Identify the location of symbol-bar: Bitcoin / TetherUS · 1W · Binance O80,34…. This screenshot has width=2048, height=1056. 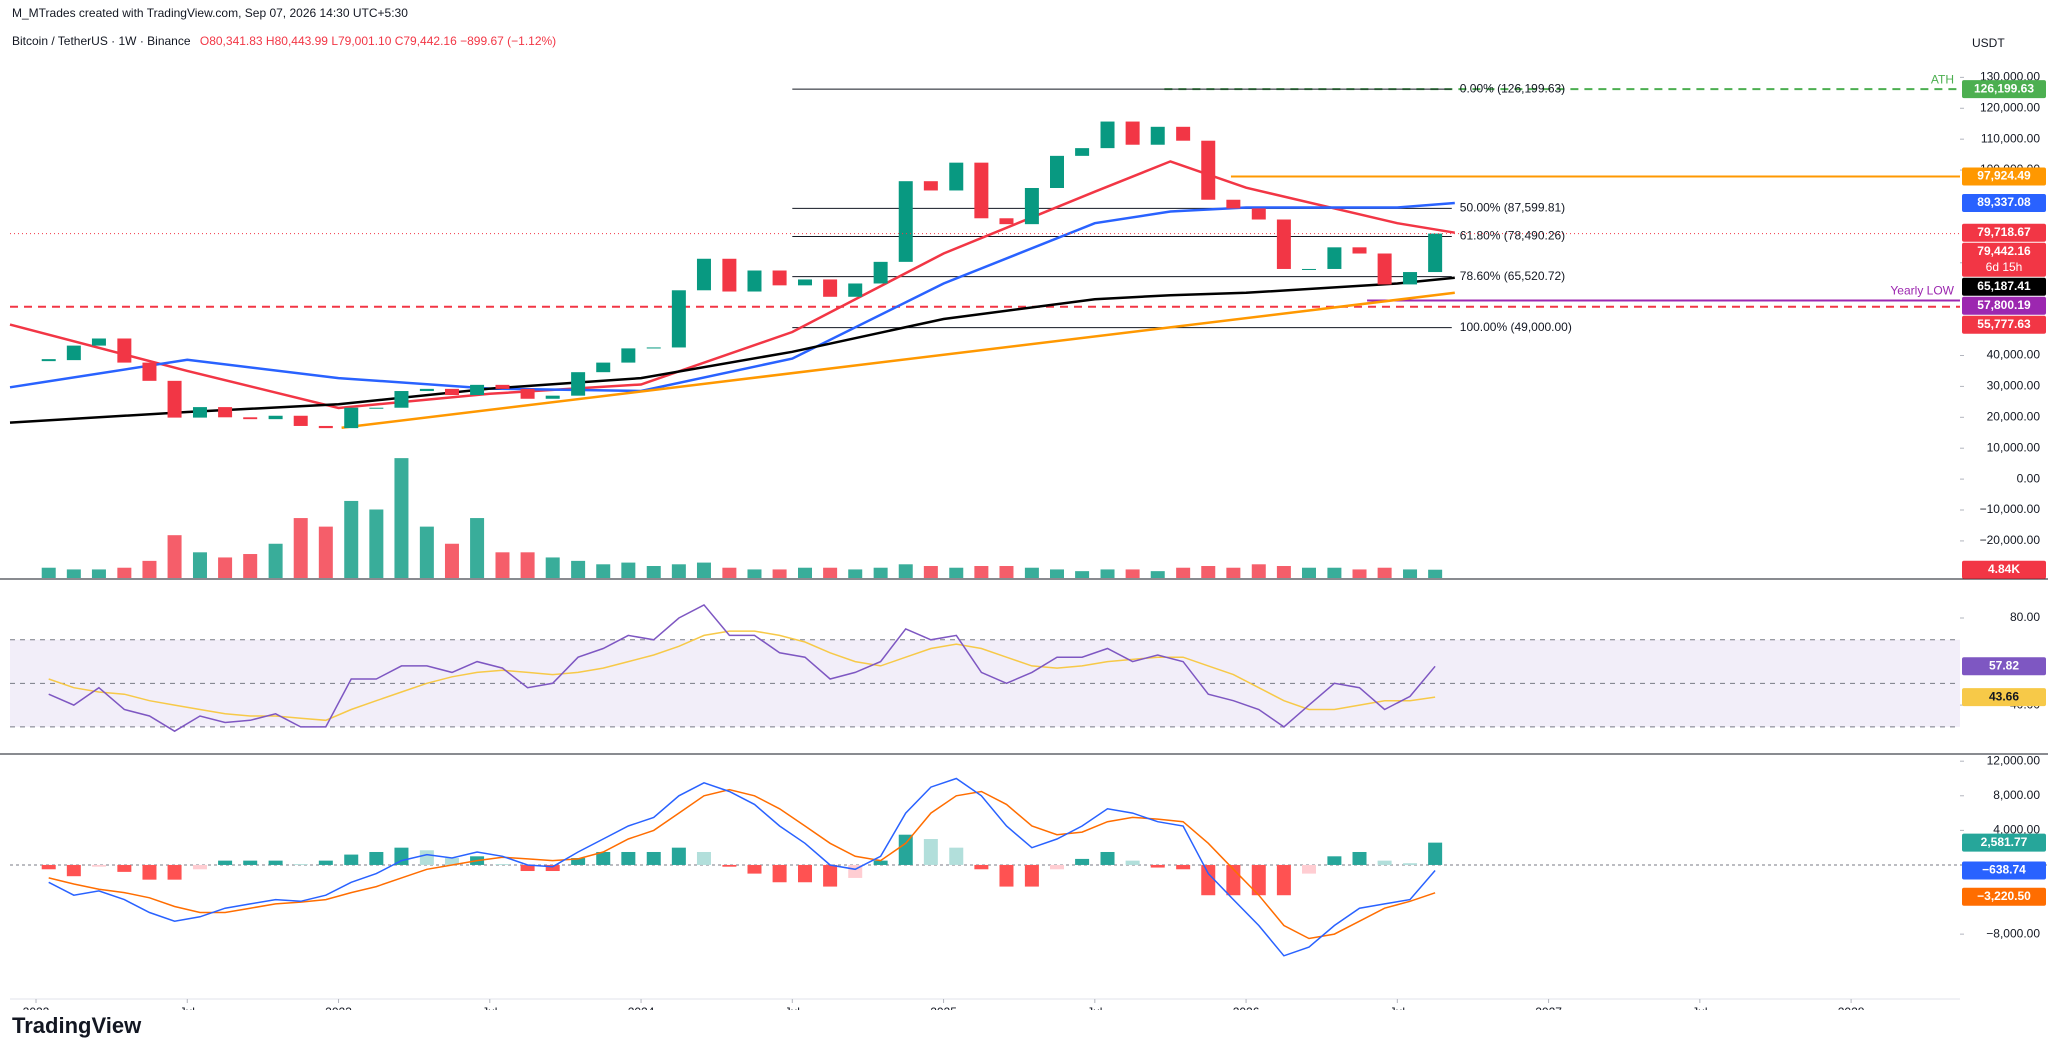
(284, 41).